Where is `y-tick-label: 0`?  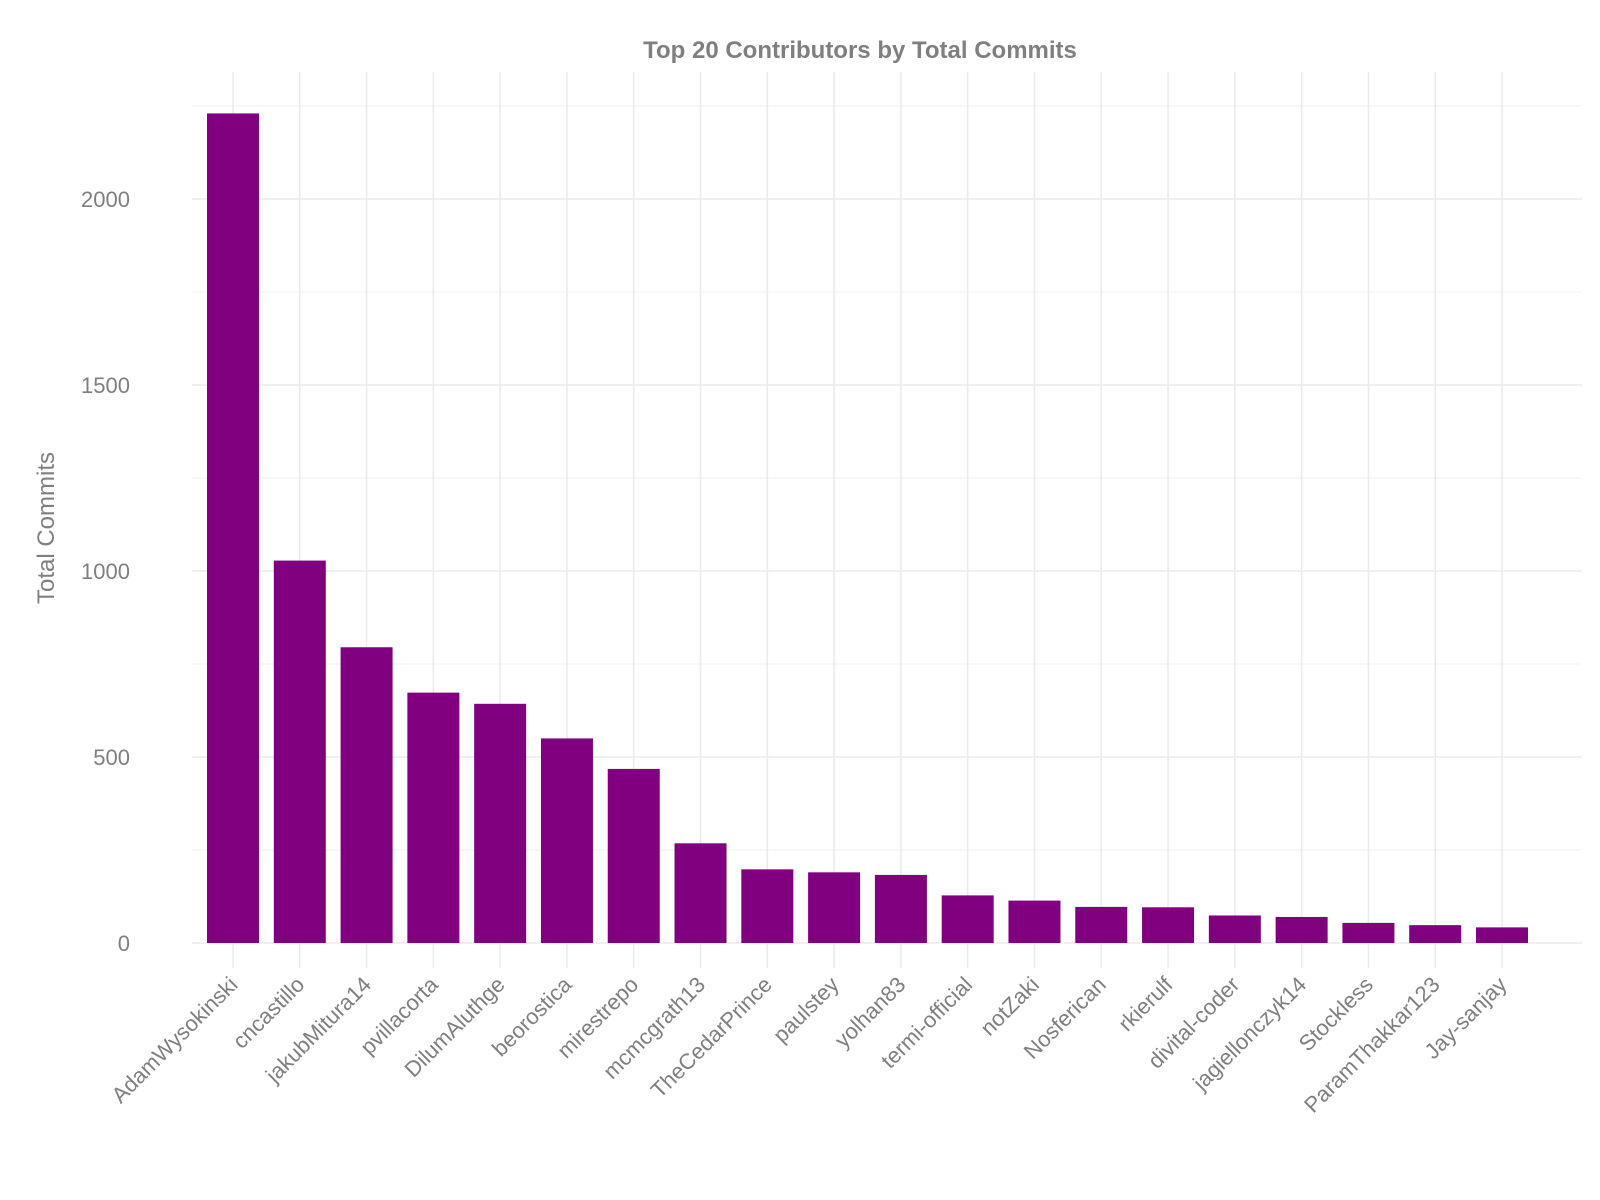
y-tick-label: 0 is located at coordinates (124, 943).